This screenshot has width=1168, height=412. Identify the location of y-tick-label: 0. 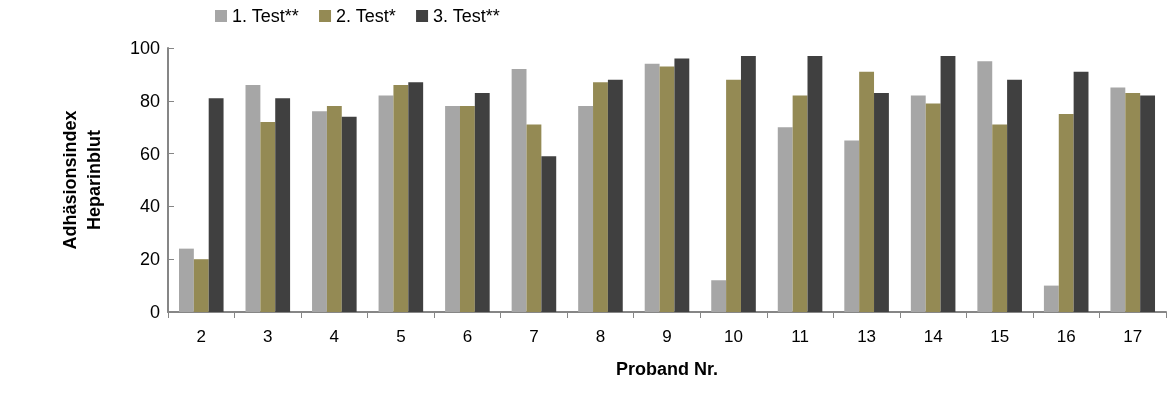
(154, 312).